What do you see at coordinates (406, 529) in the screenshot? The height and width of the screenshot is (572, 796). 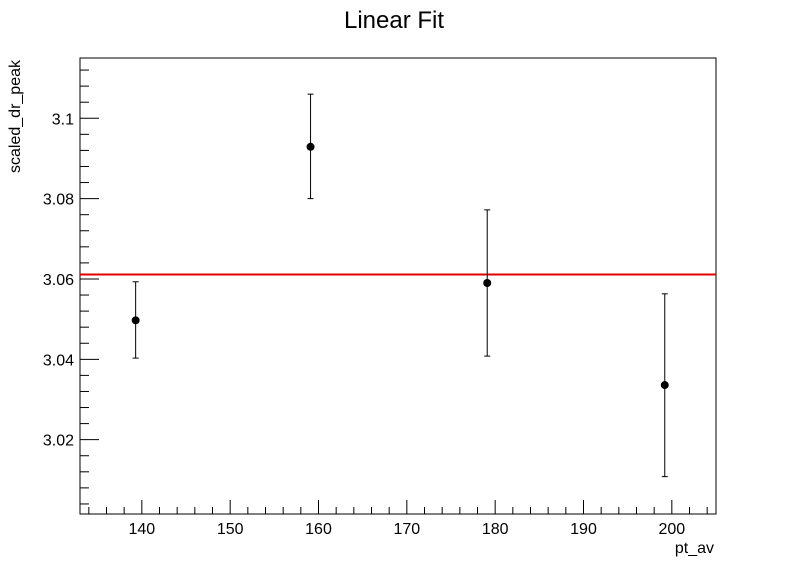 I see `x-tick-label: 170` at bounding box center [406, 529].